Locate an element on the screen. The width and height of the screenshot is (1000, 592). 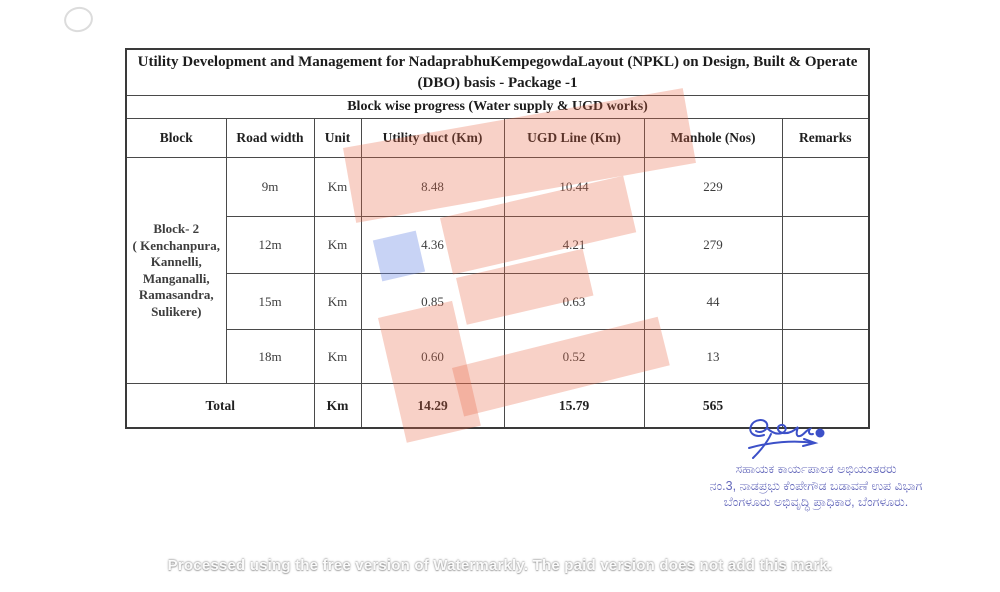
total-utility-duct-cell: 14.29 is located at coordinates (432, 406).